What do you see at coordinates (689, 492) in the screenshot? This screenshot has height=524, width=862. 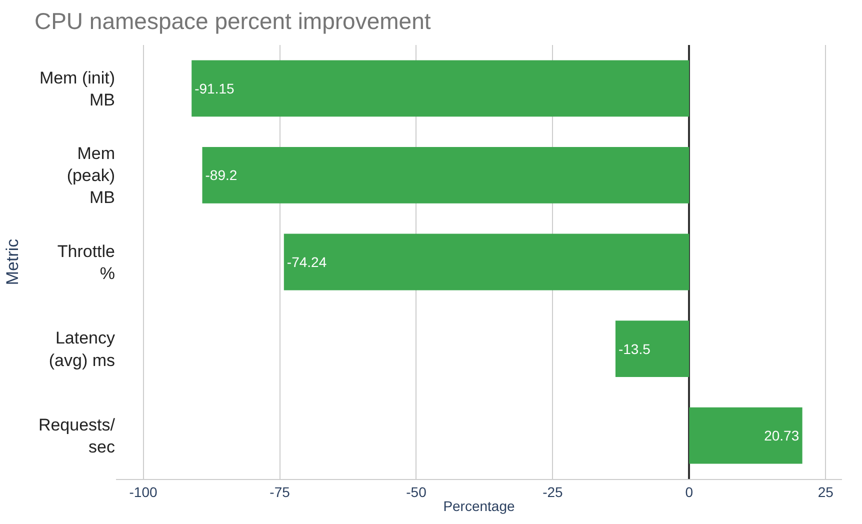 I see `x-tick-label: 0` at bounding box center [689, 492].